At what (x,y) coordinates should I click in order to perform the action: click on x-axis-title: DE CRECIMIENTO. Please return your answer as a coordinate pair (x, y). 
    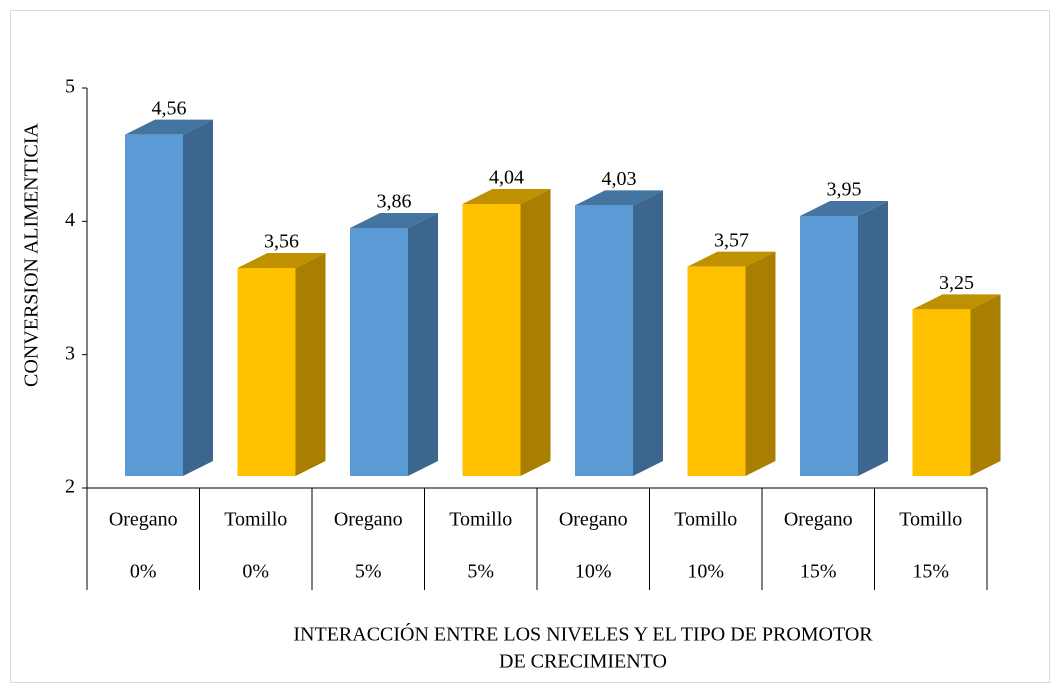
    Looking at the image, I should click on (583, 662).